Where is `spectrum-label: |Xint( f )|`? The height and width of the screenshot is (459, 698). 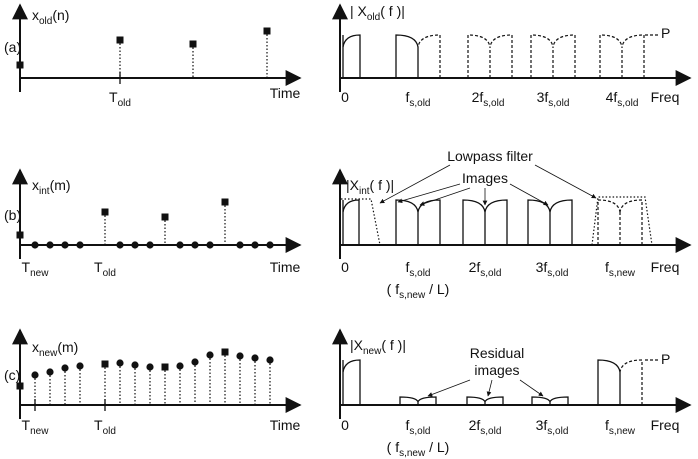
spectrum-label: |Xint( f )| is located at coordinates (370, 187).